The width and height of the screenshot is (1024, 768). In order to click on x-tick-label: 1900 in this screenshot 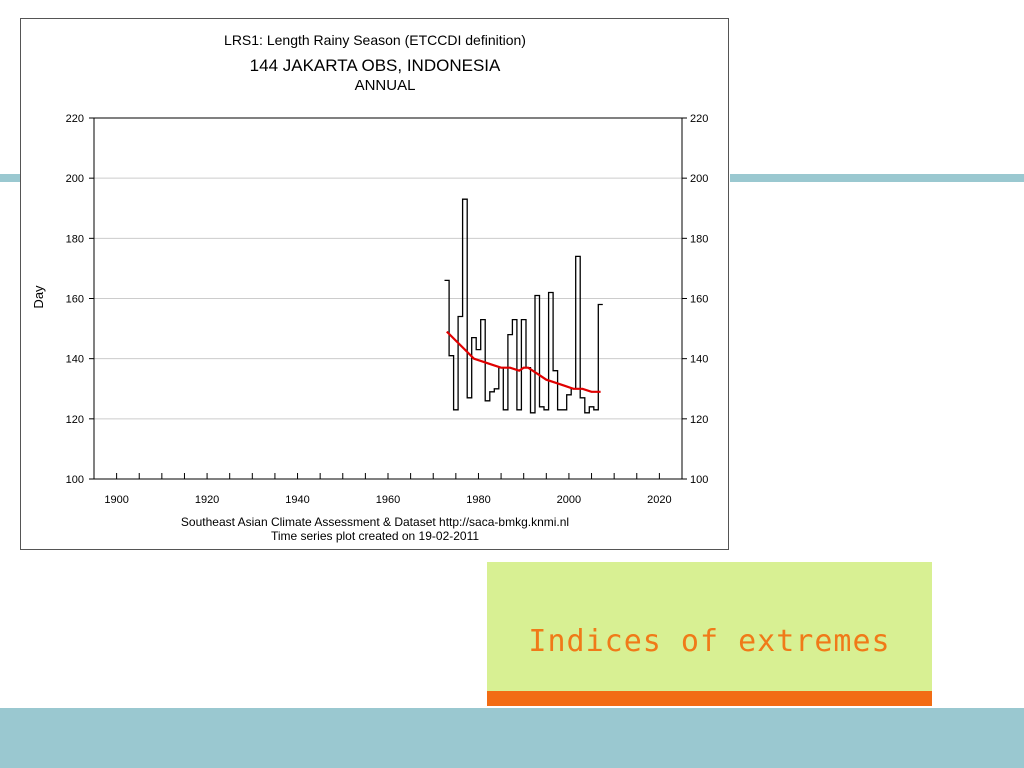, I will do `click(116, 500)`.